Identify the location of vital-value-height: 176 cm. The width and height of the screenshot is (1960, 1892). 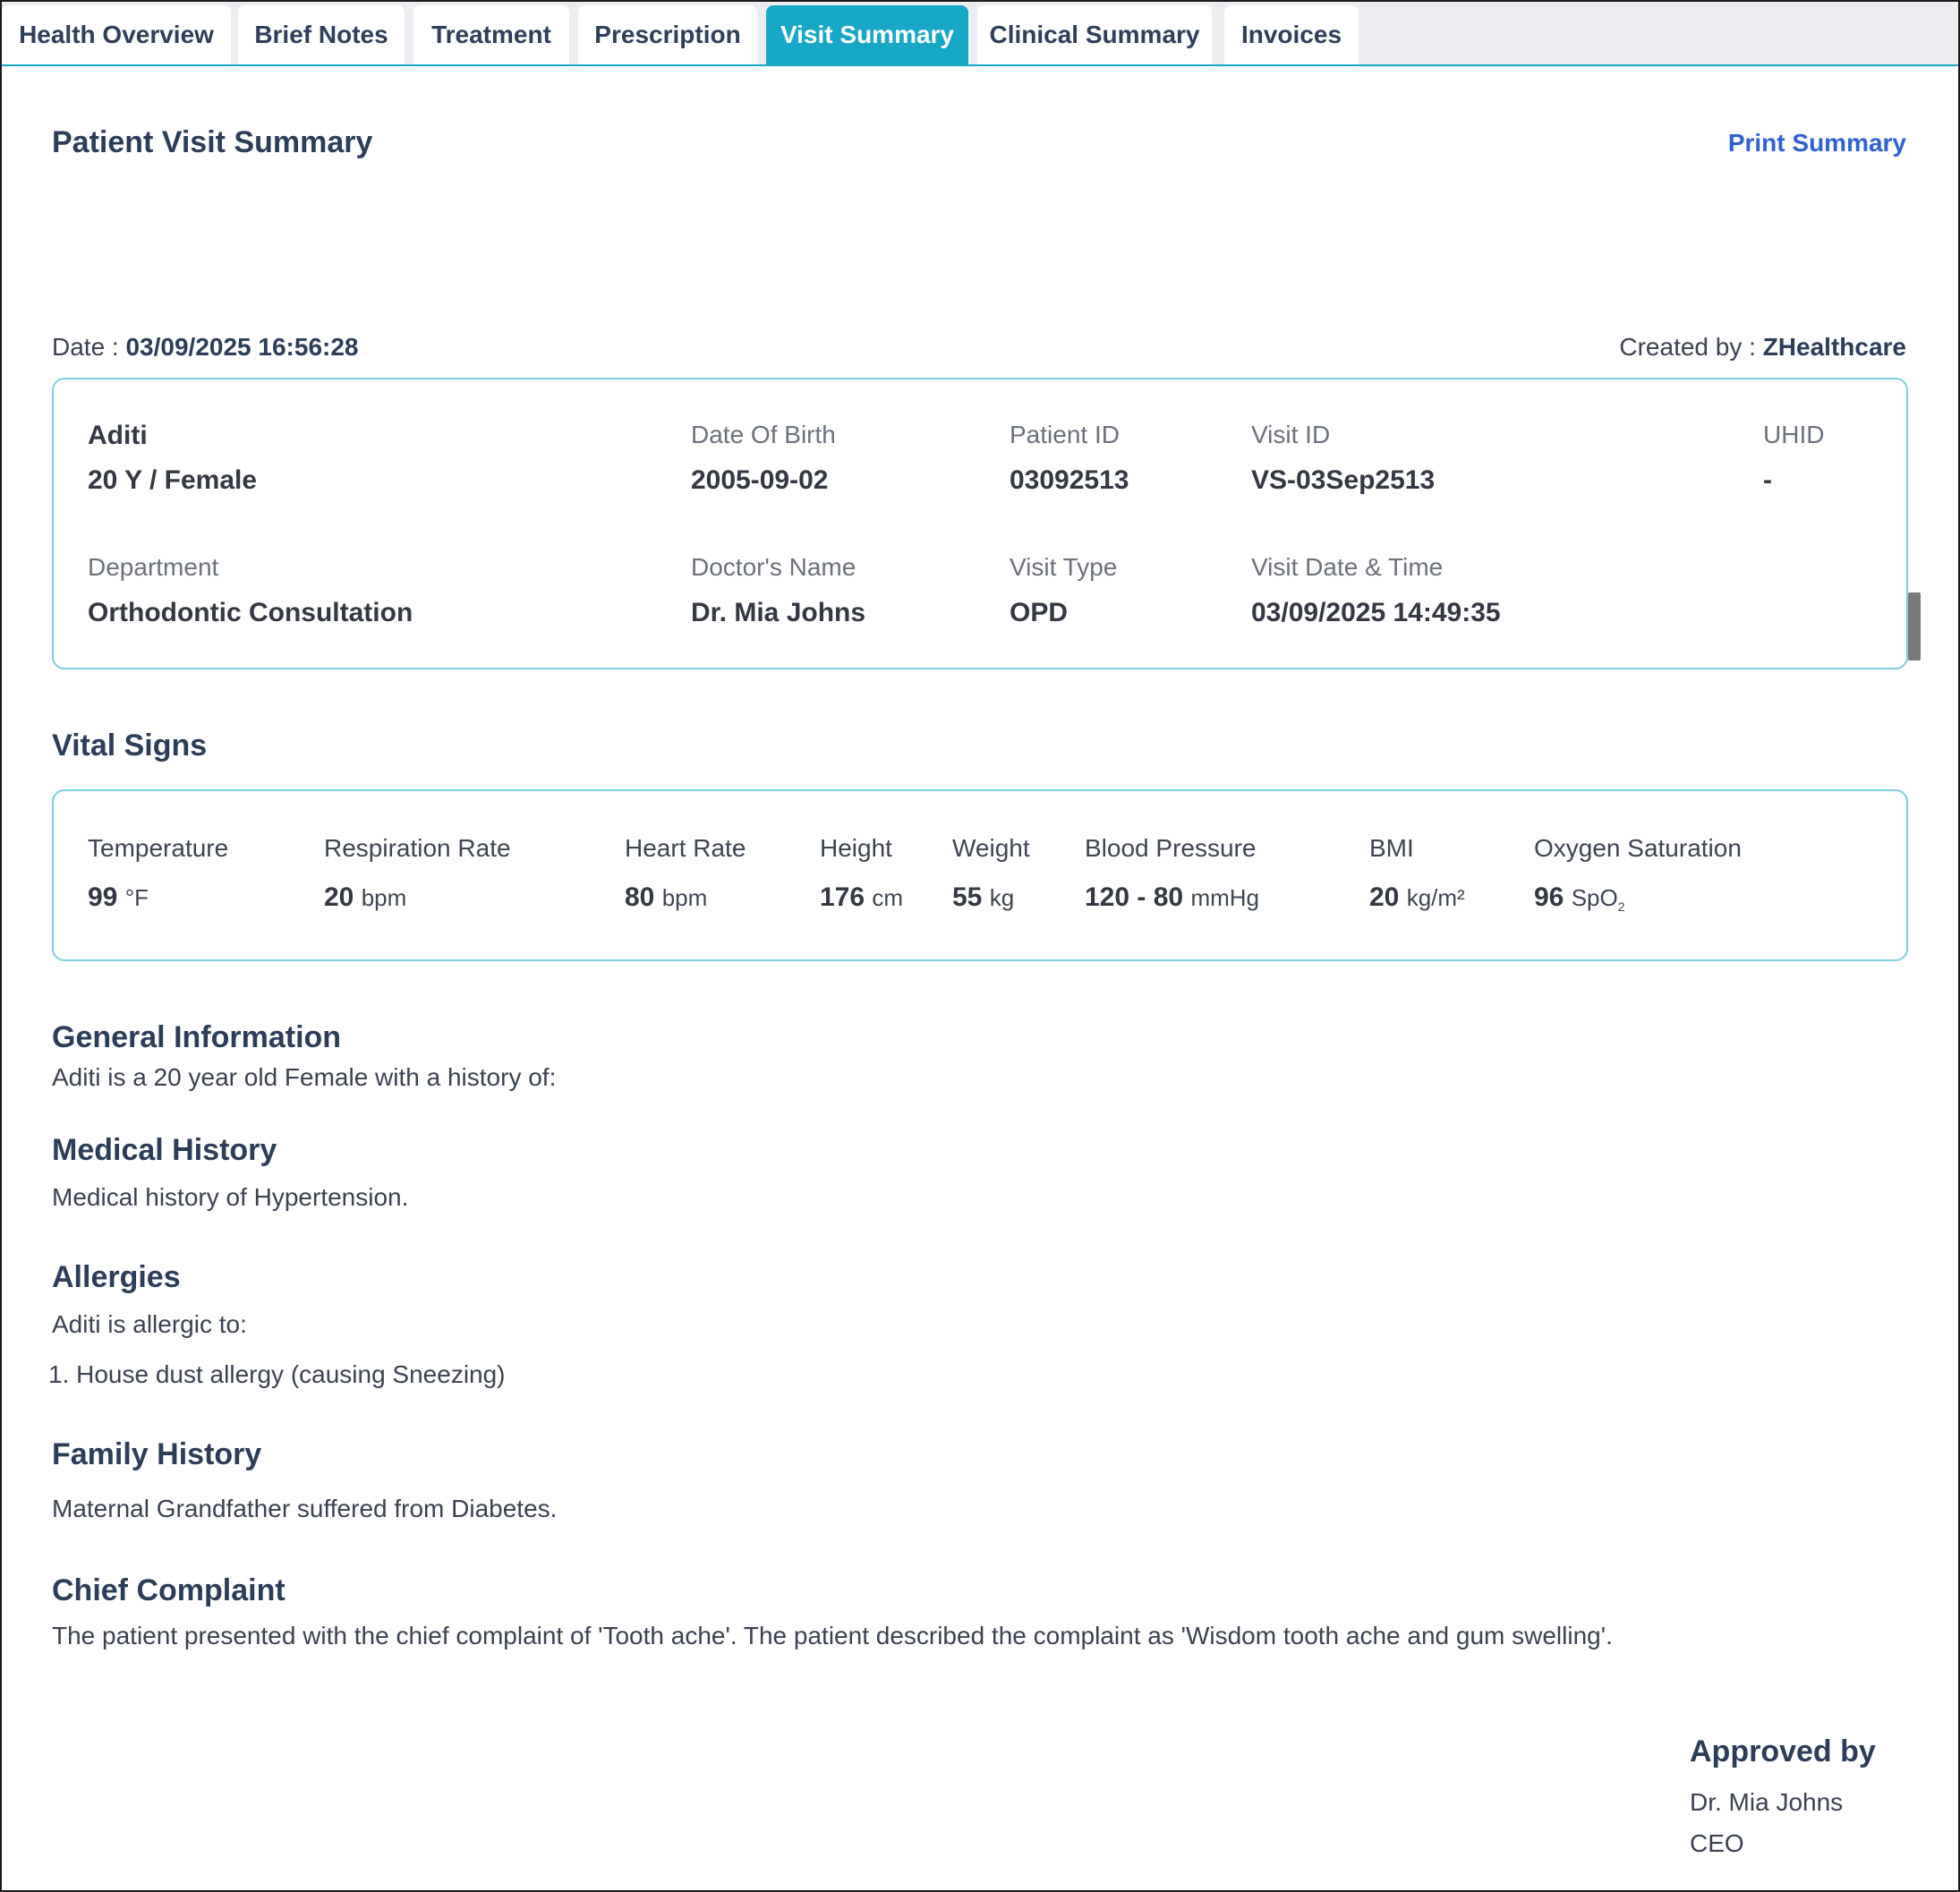
(862, 897).